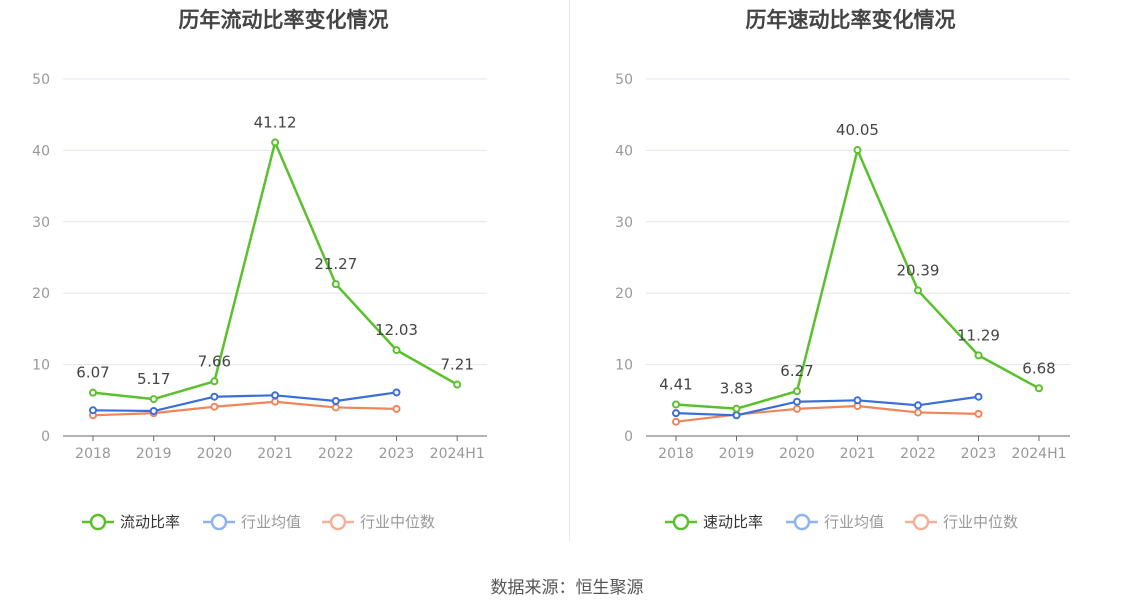 The image size is (1134, 612). Describe the element at coordinates (567, 588) in the screenshot. I see `data-source-note: 数据来源：恒生聚源` at that location.